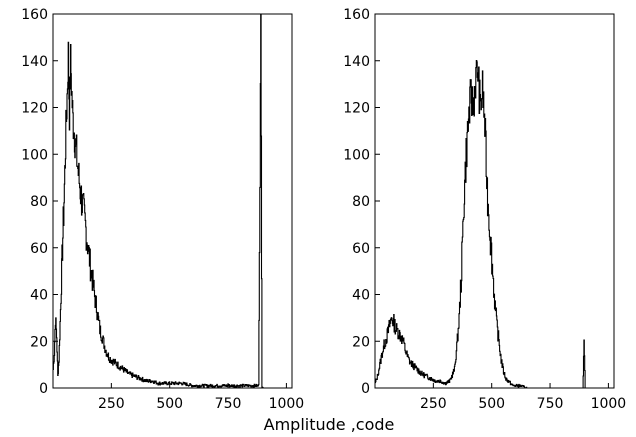 The width and height of the screenshot is (636, 437). I want to click on left-y-tick-label: 80, so click(39, 202).